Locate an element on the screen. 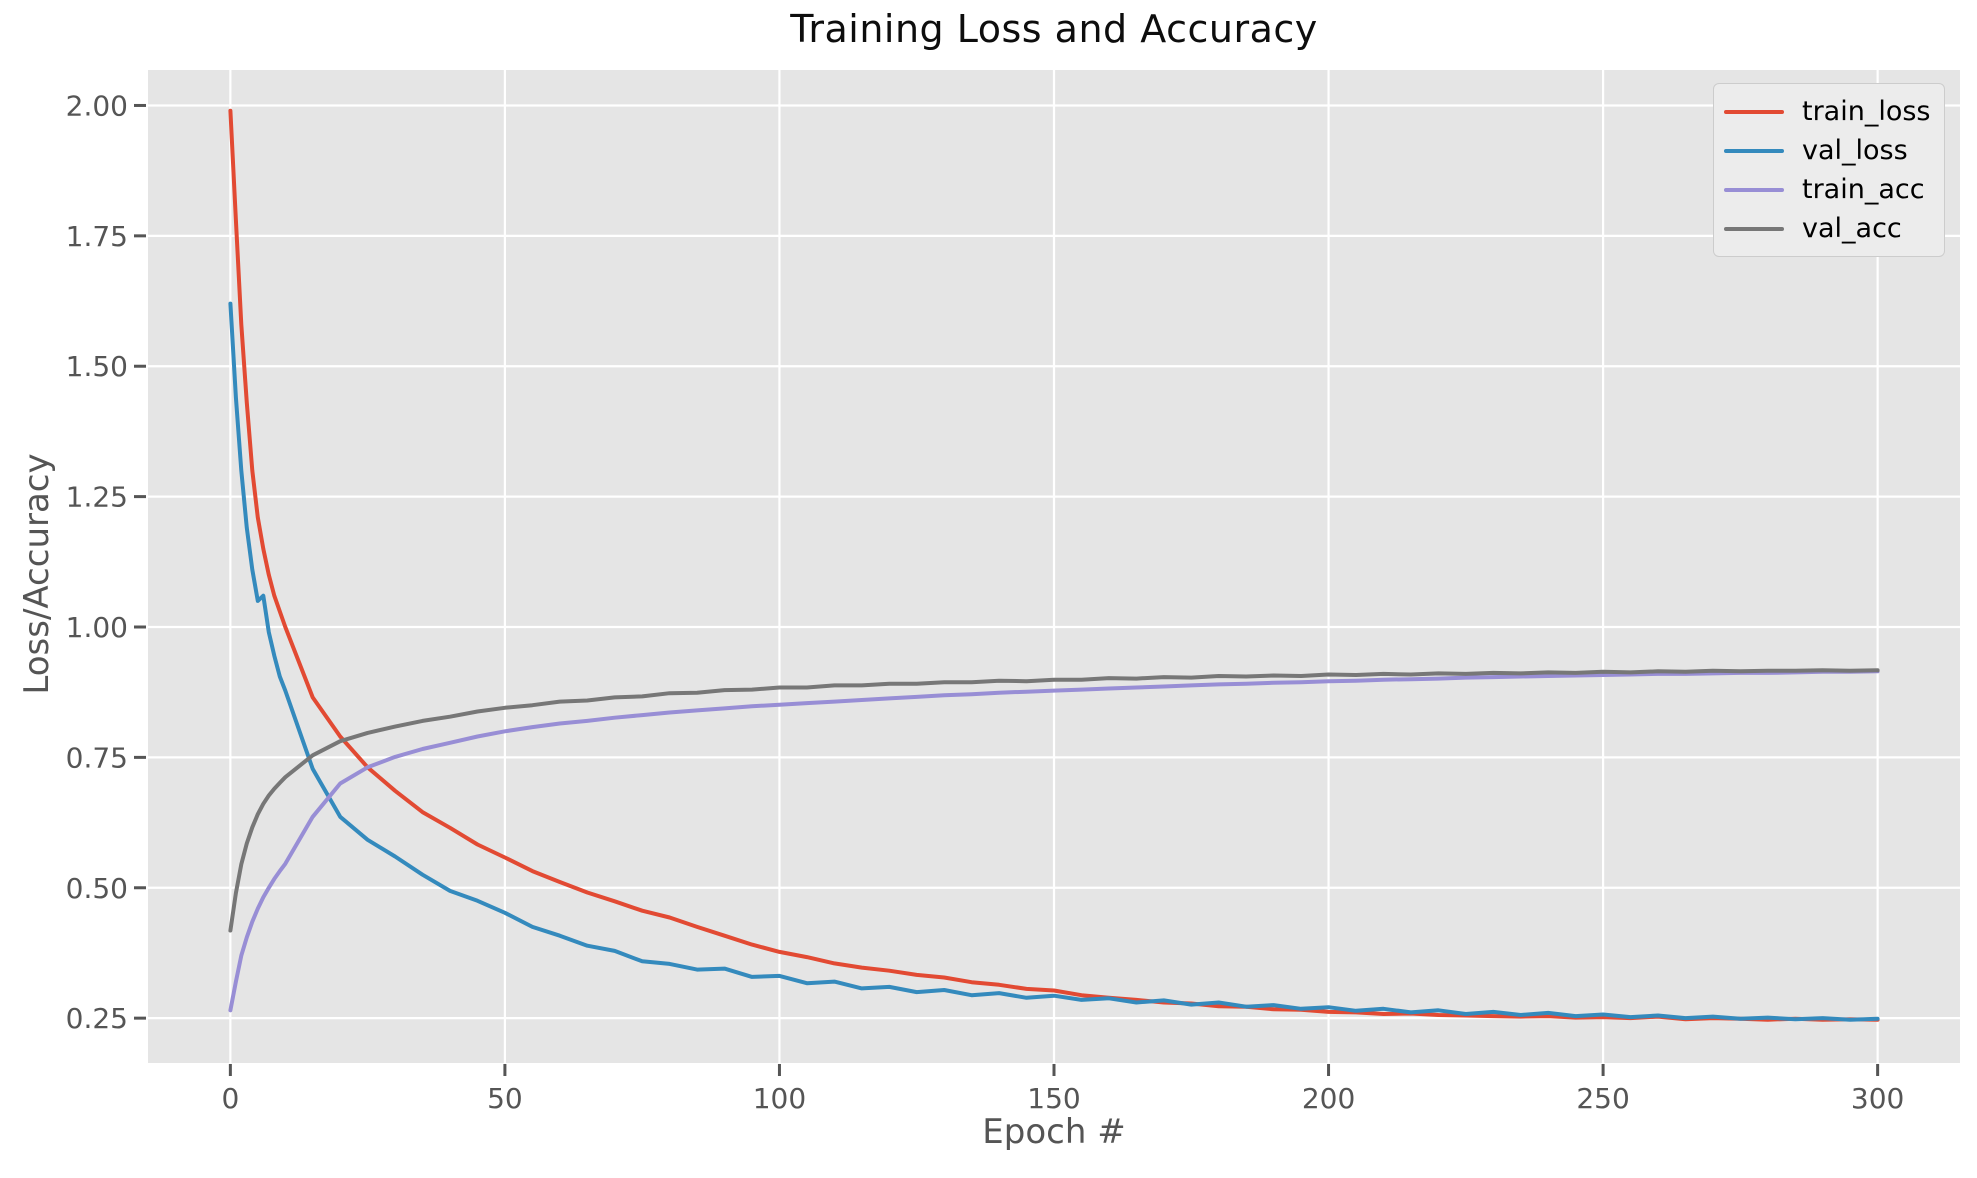 The height and width of the screenshot is (1178, 1977). y-tick-label-0.5: 0.50 is located at coordinates (97, 888).